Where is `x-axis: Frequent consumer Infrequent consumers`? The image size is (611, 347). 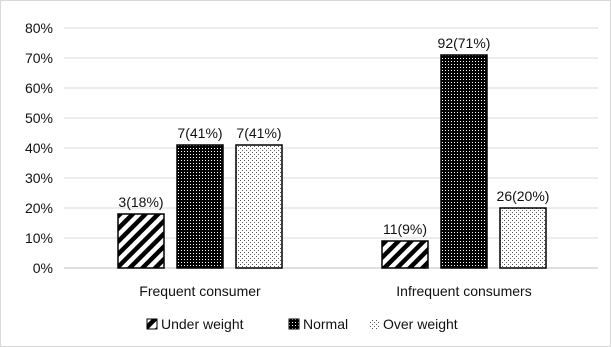 x-axis: Frequent consumer Infrequent consumers is located at coordinates (335, 291).